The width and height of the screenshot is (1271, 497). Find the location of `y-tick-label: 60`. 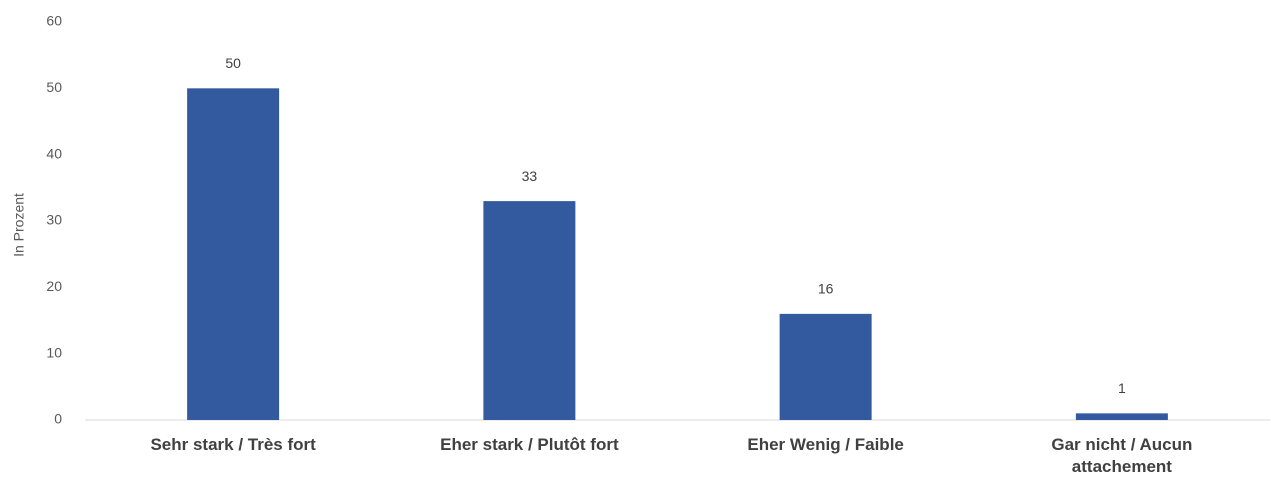

y-tick-label: 60 is located at coordinates (54, 21).